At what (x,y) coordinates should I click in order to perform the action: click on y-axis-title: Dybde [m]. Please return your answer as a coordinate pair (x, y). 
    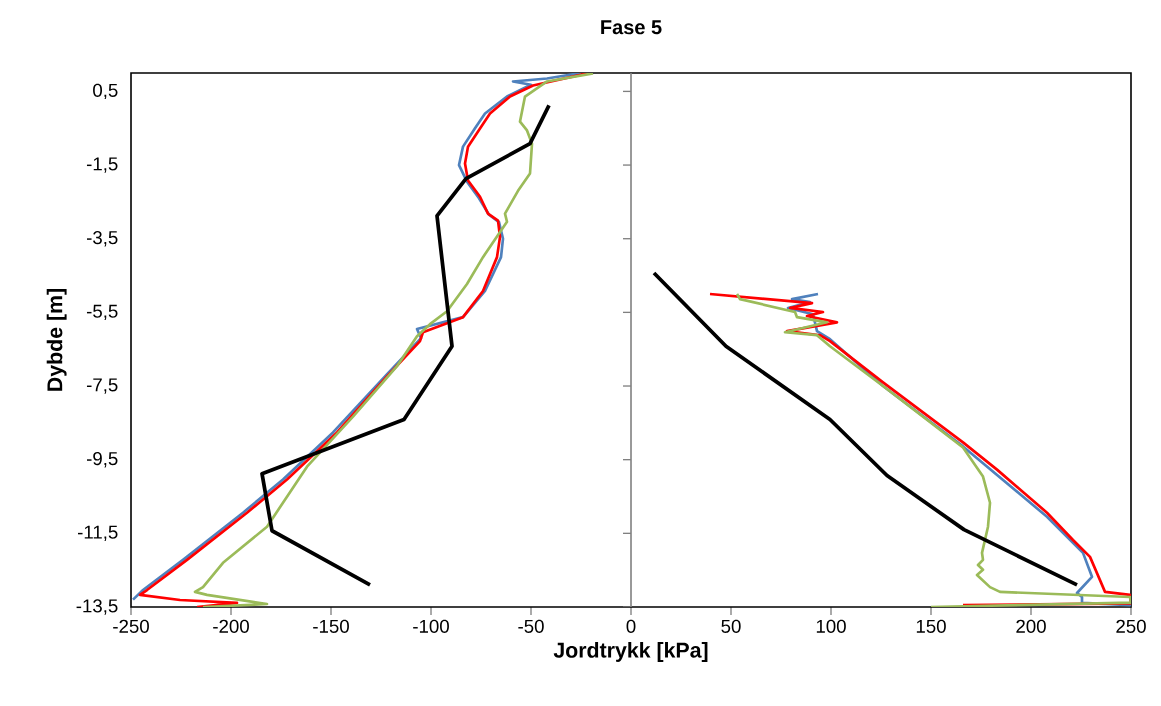
    Looking at the image, I should click on (56, 340).